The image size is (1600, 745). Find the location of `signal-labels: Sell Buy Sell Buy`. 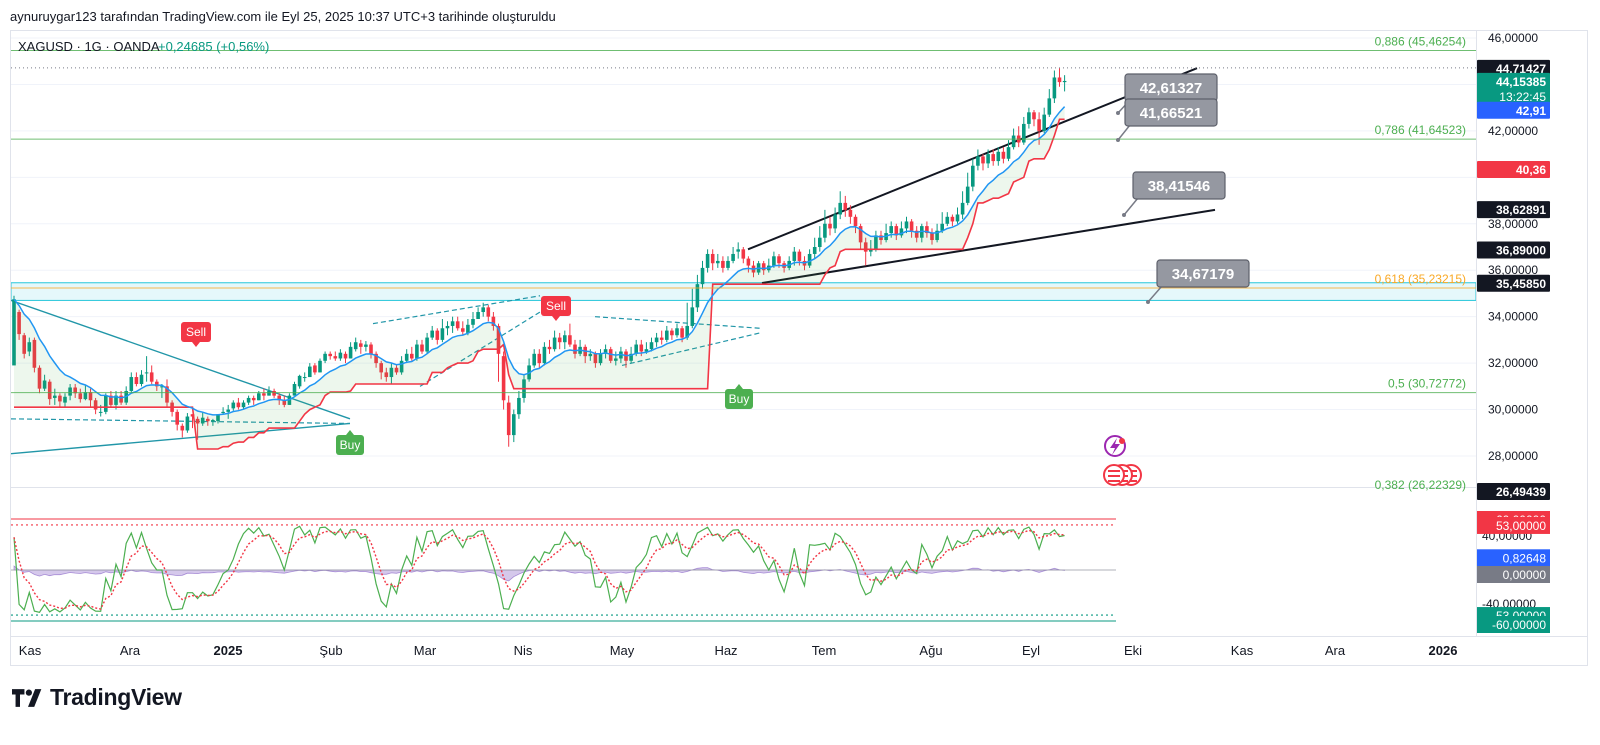

signal-labels: Sell Buy Sell Buy is located at coordinates (467, 375).